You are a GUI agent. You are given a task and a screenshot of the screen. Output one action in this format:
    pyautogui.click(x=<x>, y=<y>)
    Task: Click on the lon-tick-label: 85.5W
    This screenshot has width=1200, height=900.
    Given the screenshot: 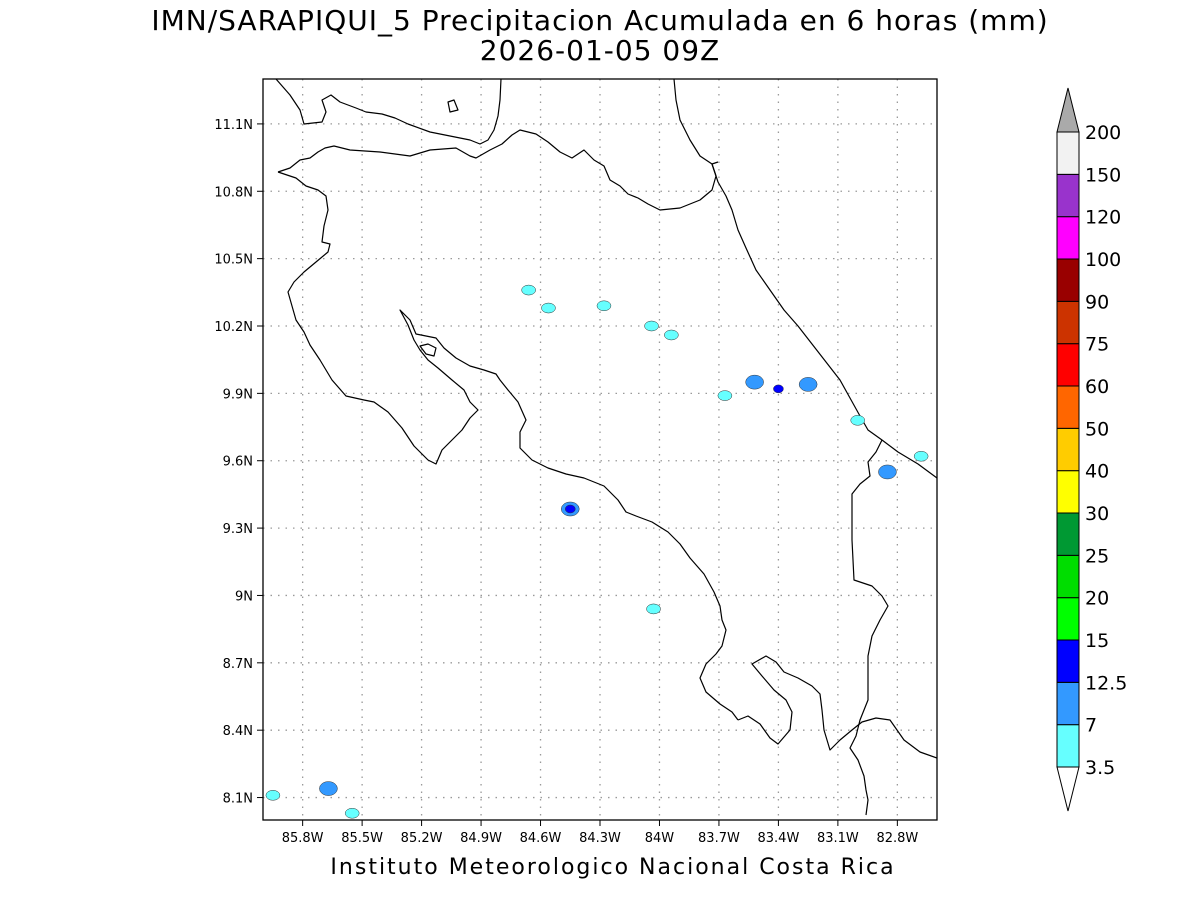 What is the action you would take?
    pyautogui.click(x=362, y=838)
    